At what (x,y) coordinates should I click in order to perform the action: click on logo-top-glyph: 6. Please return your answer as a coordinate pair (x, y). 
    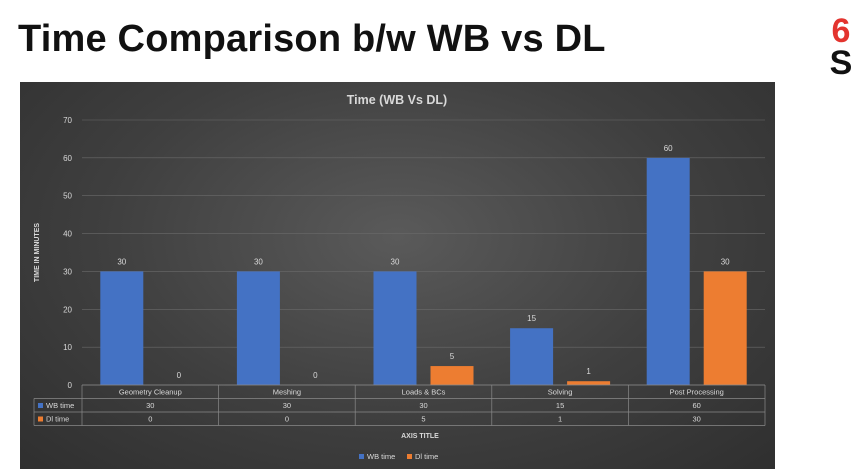
    Looking at the image, I should click on (841, 31).